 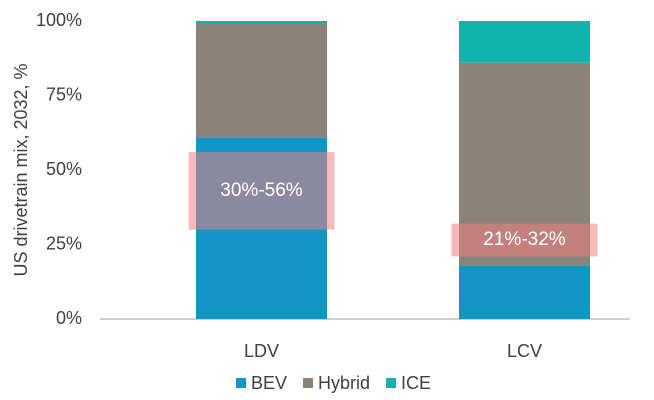 I want to click on y-tick-label: 100%, so click(x=59, y=20).